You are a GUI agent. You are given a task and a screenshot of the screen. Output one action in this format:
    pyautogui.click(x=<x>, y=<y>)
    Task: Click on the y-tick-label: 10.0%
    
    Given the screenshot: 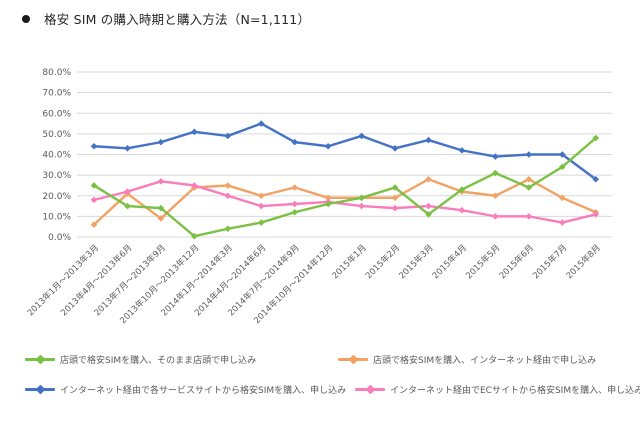 What is the action you would take?
    pyautogui.click(x=56, y=217)
    